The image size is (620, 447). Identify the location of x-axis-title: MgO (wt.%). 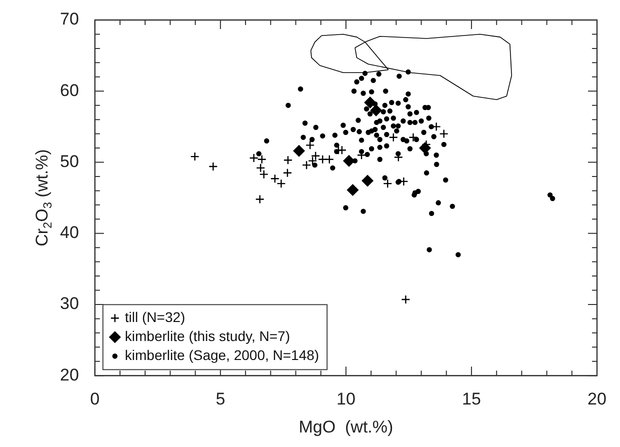
(346, 426).